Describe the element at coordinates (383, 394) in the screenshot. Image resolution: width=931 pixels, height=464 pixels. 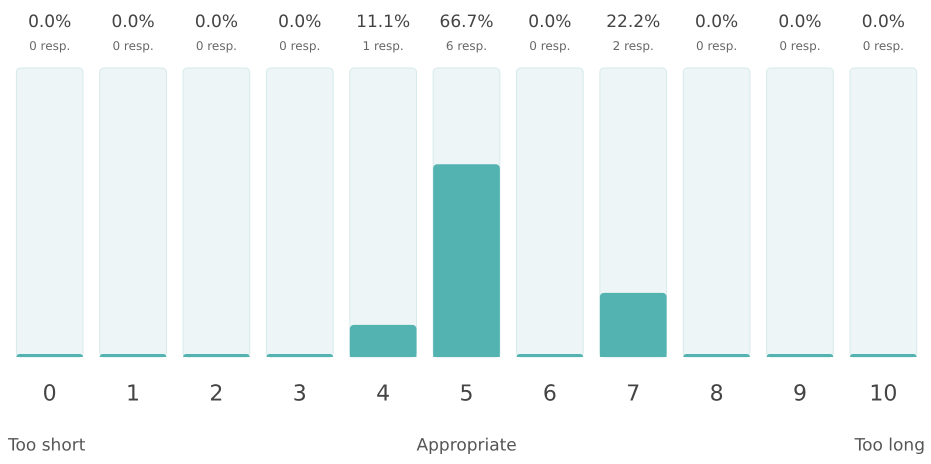
I see `x-tick-label: 4` at that location.